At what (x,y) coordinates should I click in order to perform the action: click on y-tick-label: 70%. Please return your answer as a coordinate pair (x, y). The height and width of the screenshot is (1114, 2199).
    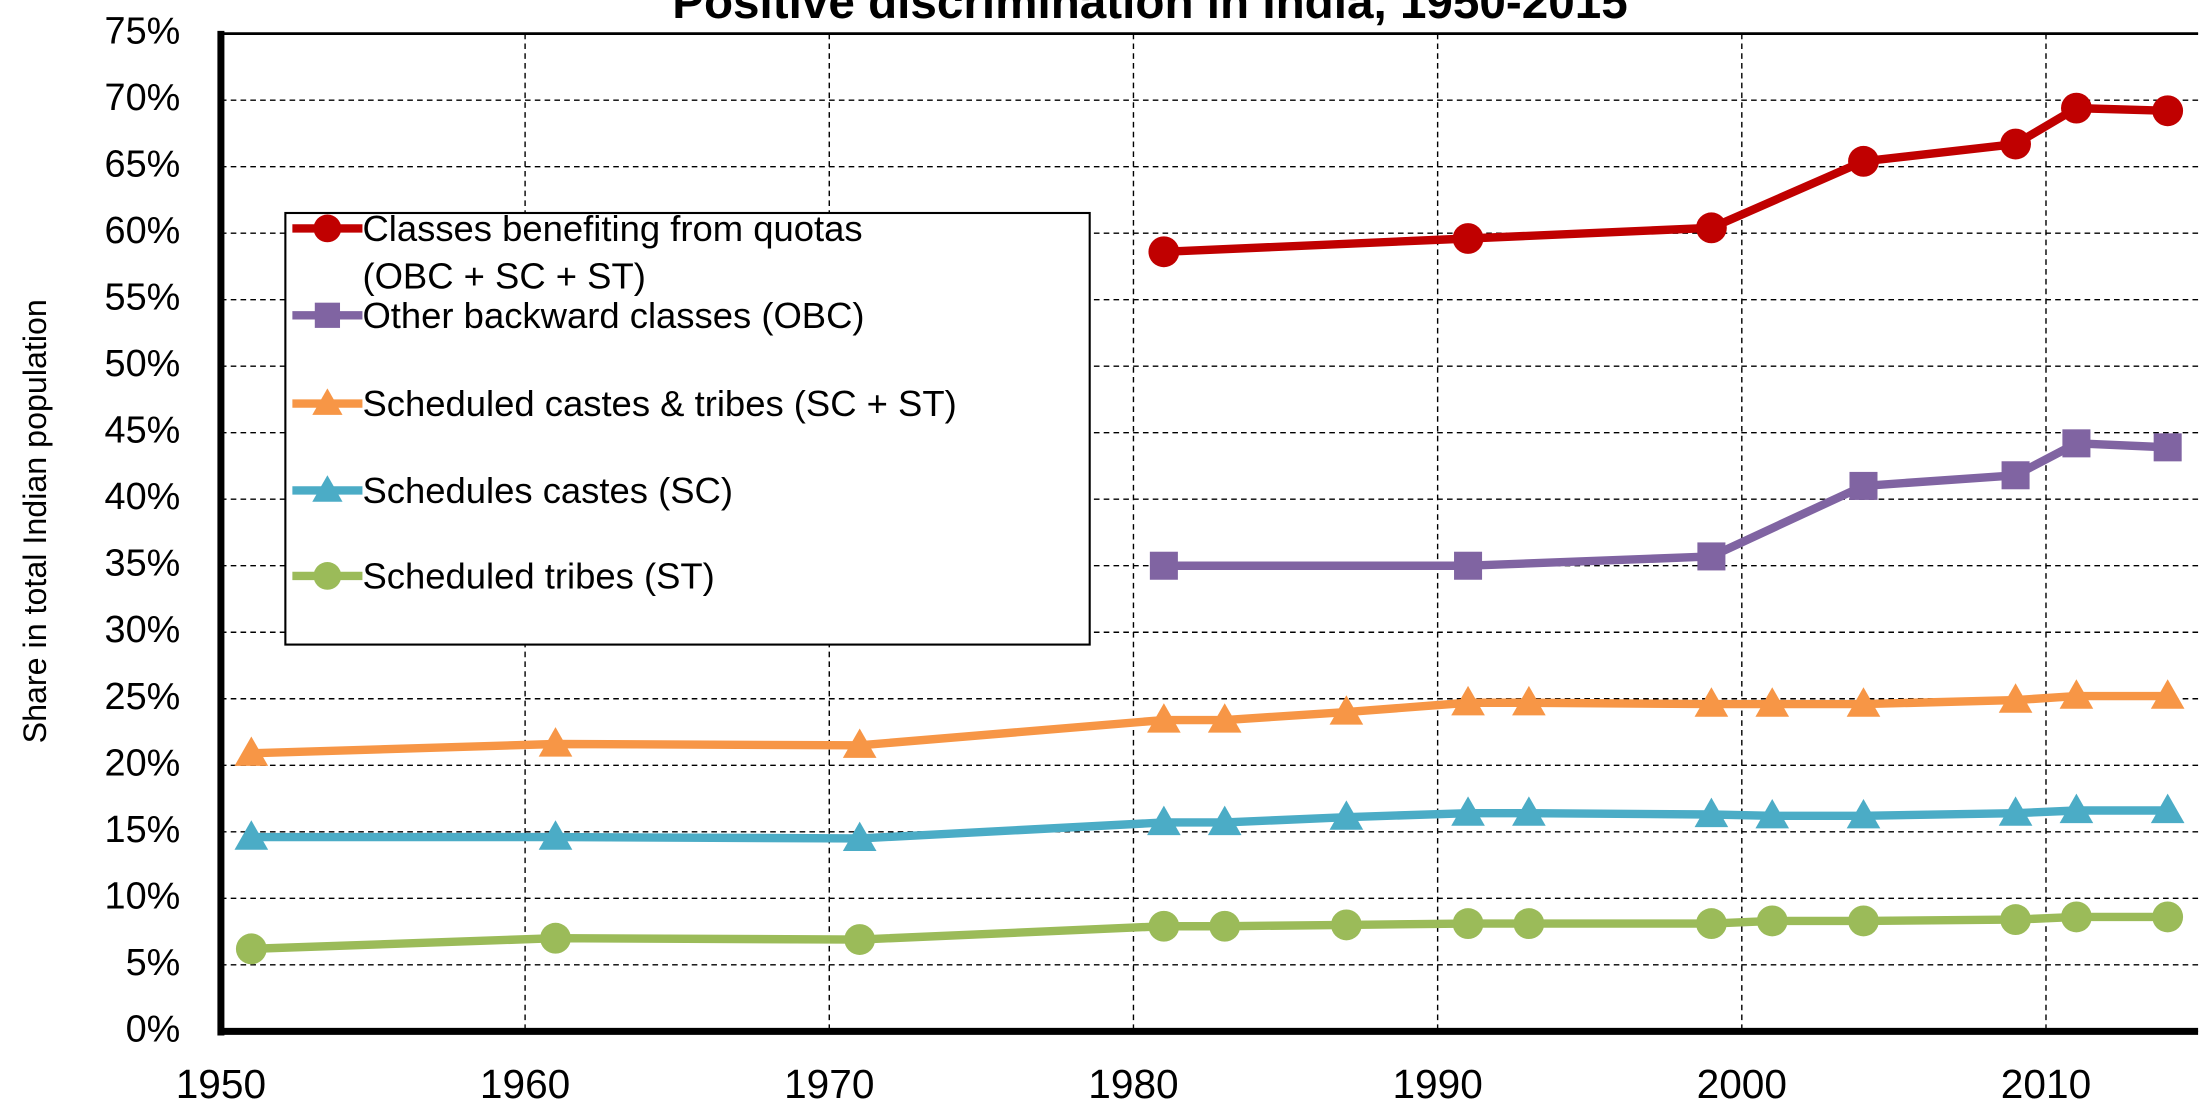
    Looking at the image, I should click on (143, 98).